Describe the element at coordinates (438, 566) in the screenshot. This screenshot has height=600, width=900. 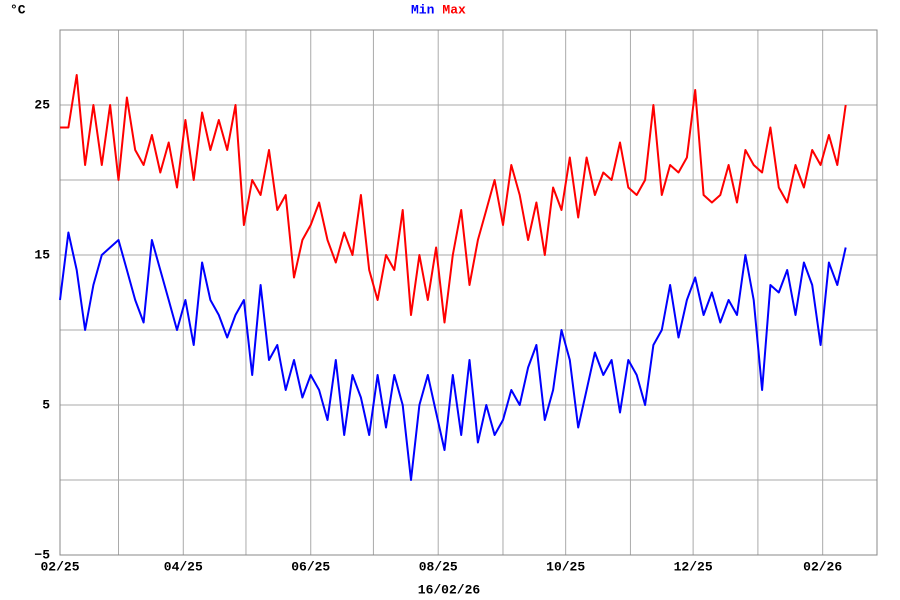
I see `x-tick-label: 08/25` at that location.